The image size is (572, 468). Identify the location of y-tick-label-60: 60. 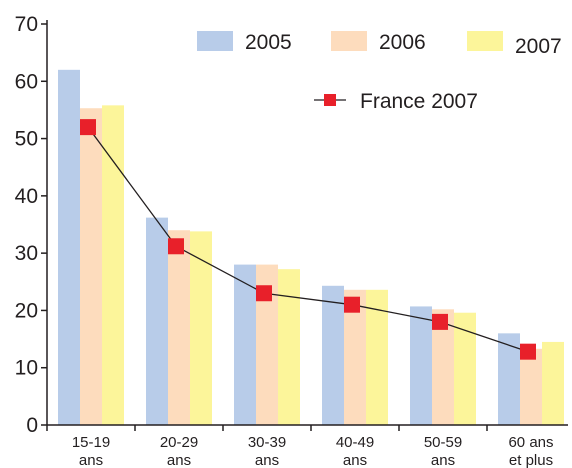
(26, 81).